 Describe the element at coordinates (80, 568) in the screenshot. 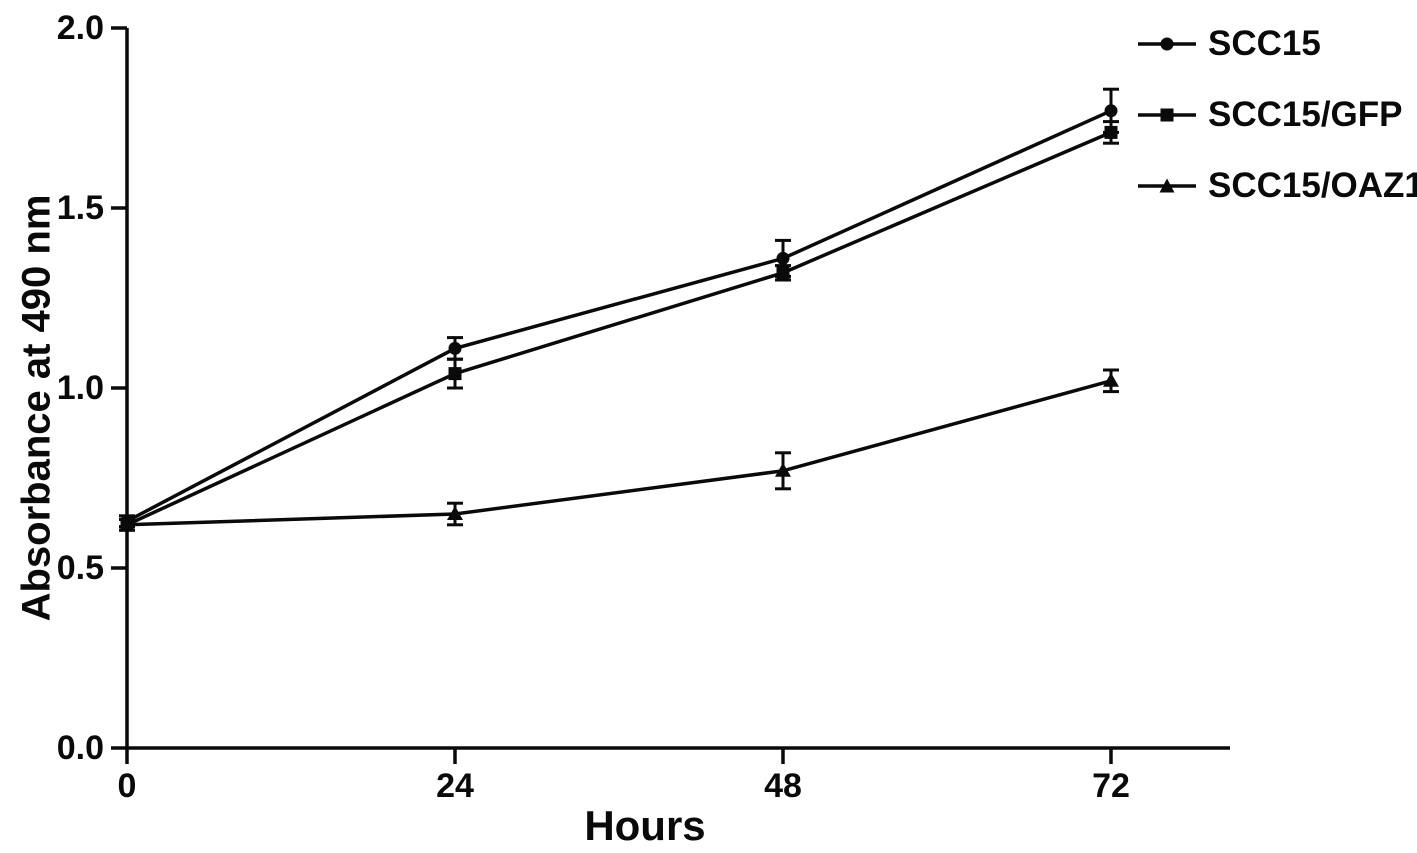

I see `y-tick-label: 0.5` at that location.